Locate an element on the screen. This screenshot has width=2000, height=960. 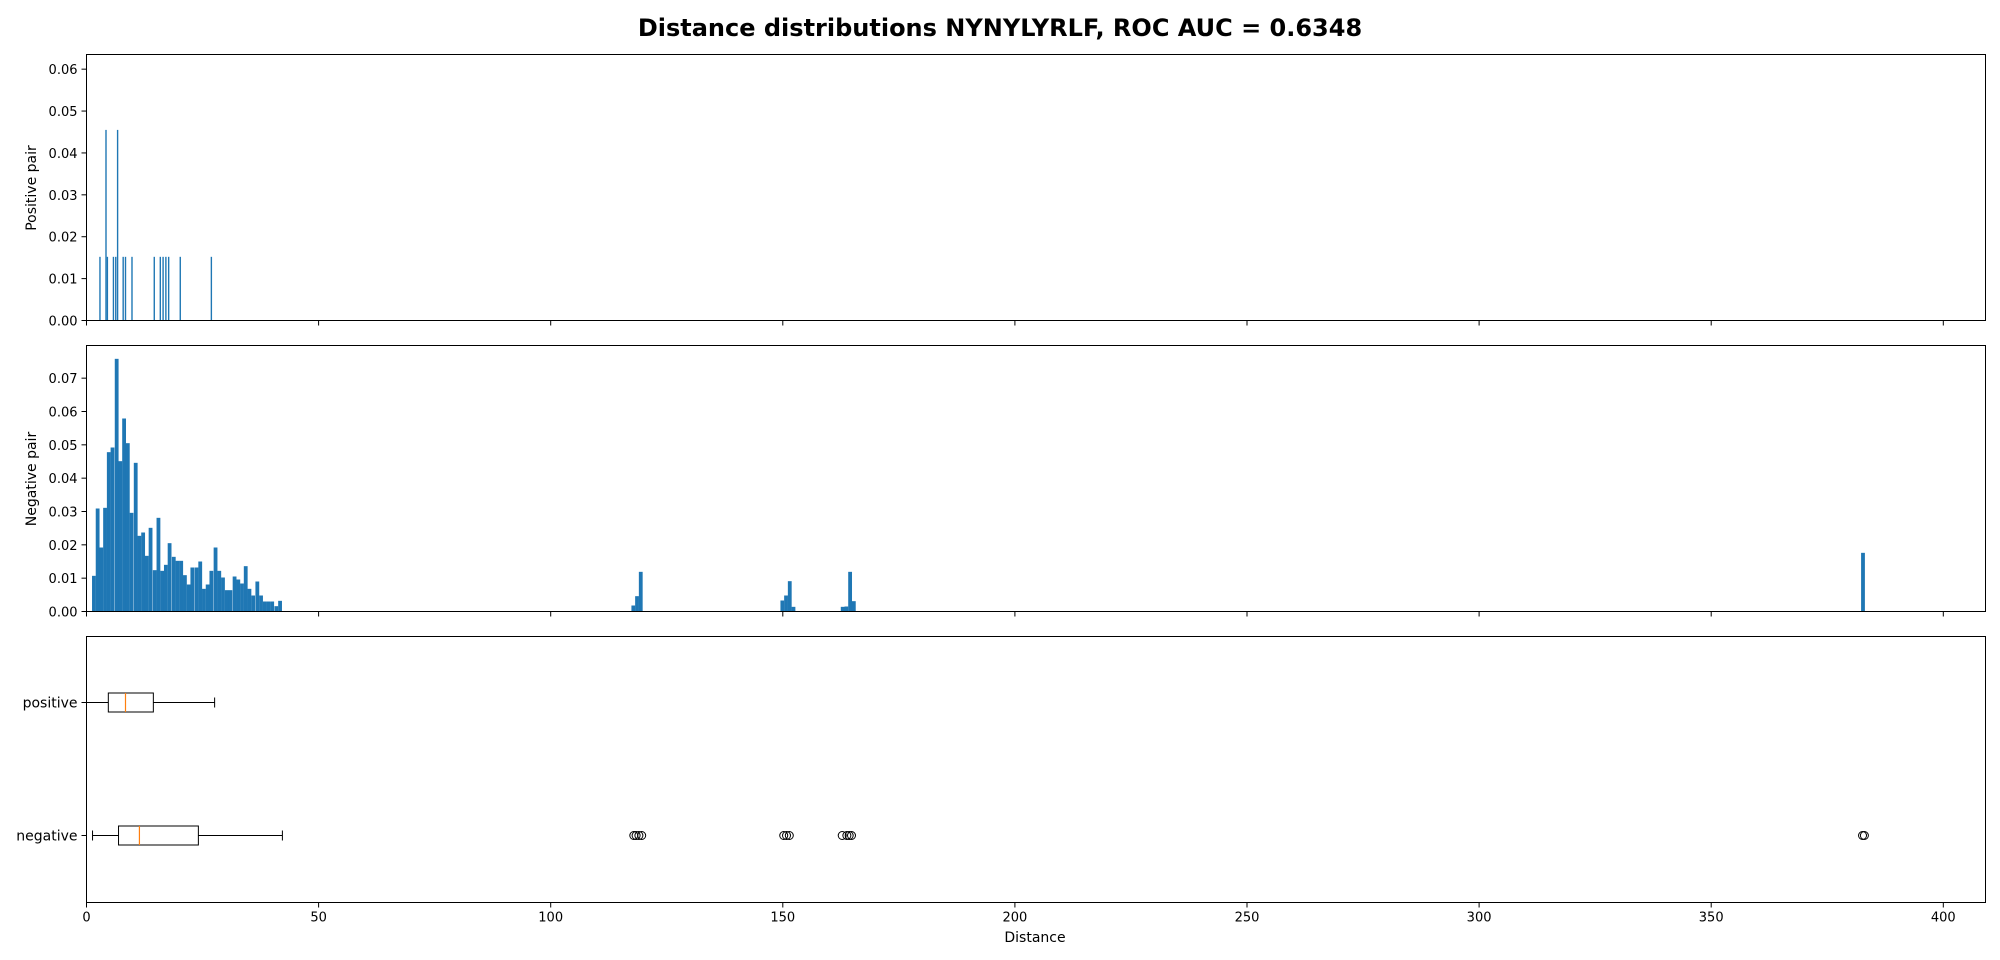
x-tick-label: 50 is located at coordinates (318, 918).